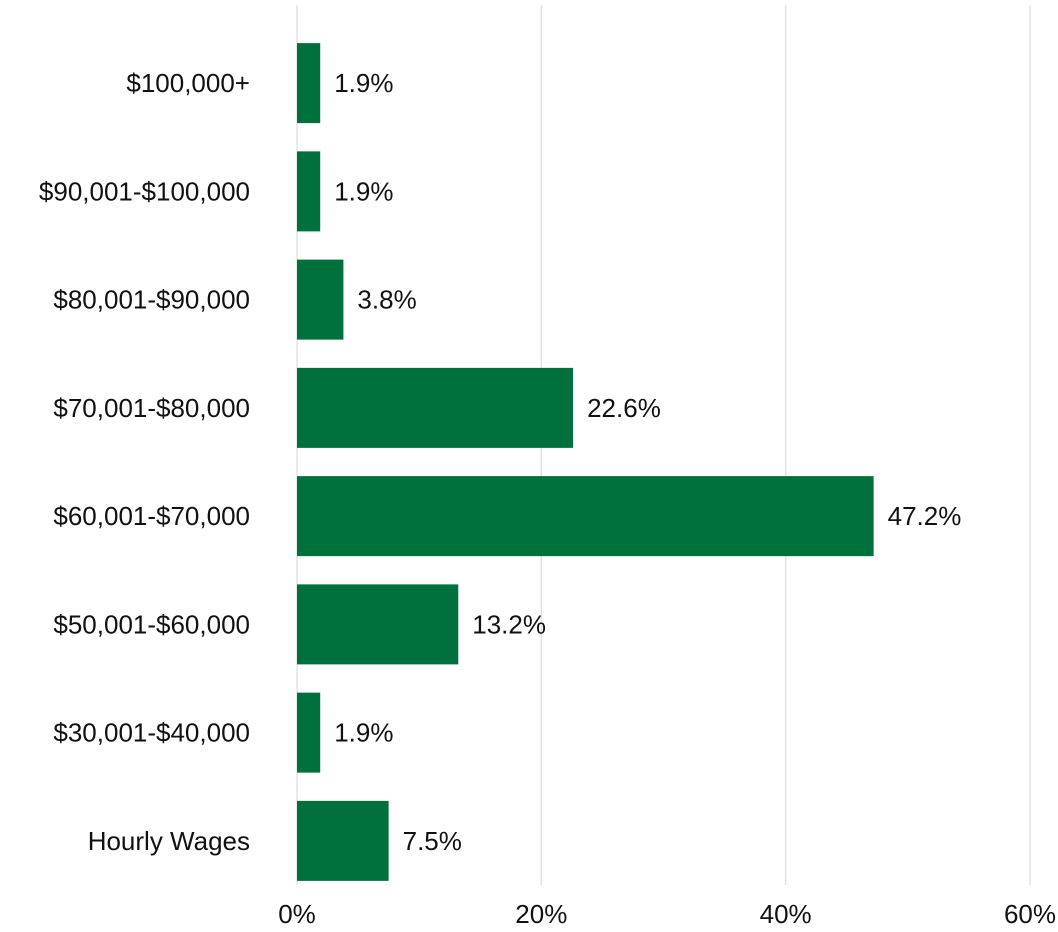 The image size is (1058, 932). I want to click on data-label: 47.2%, so click(925, 516).